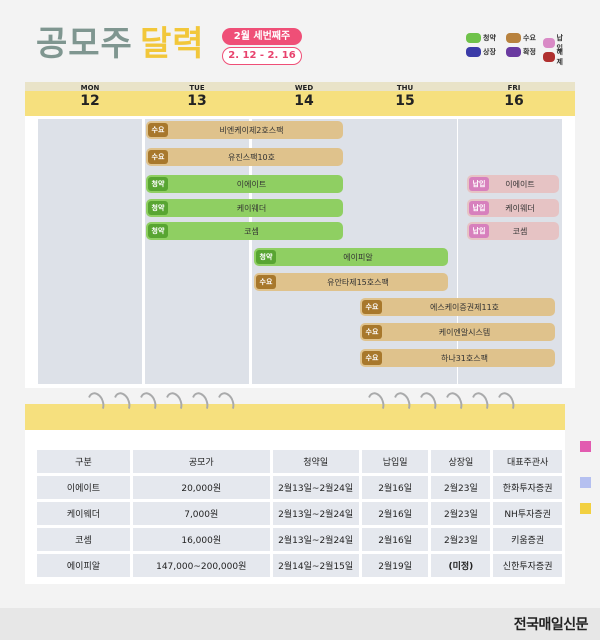 The image size is (600, 640). I want to click on day-number: 15, so click(405, 101).